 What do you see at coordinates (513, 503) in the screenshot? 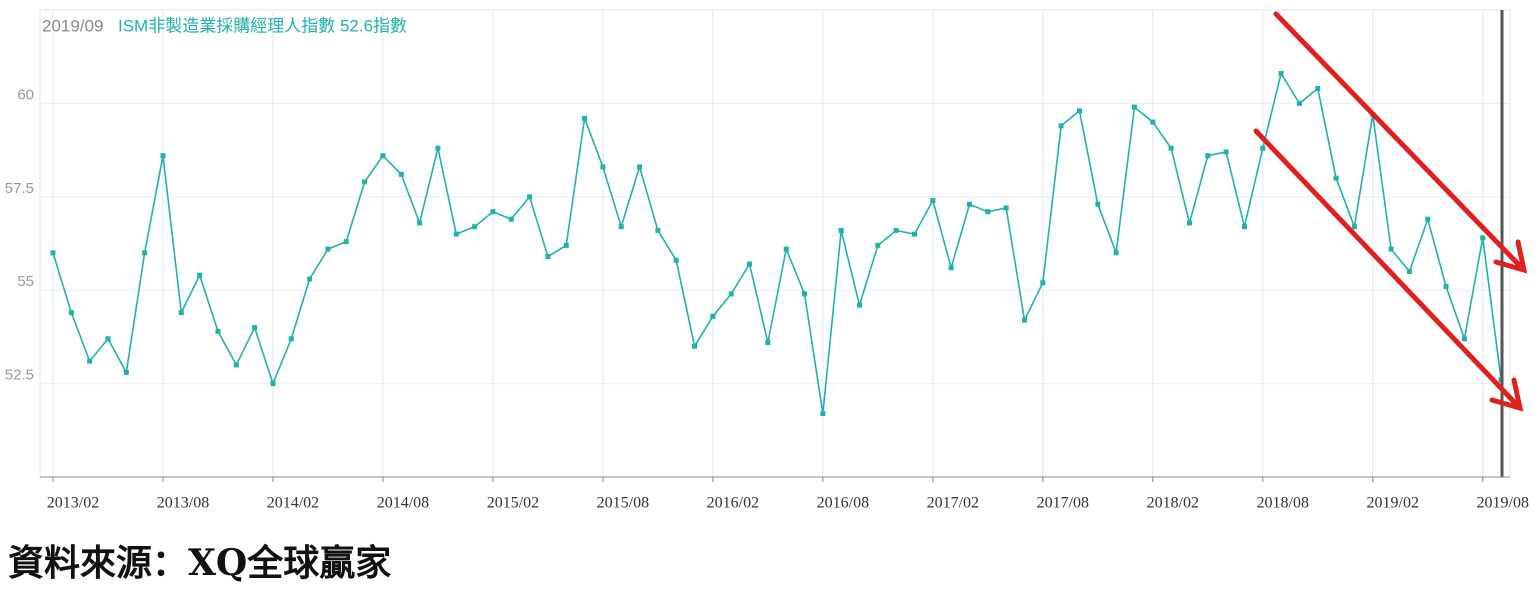
I see `x-tick-label: 2015/02` at bounding box center [513, 503].